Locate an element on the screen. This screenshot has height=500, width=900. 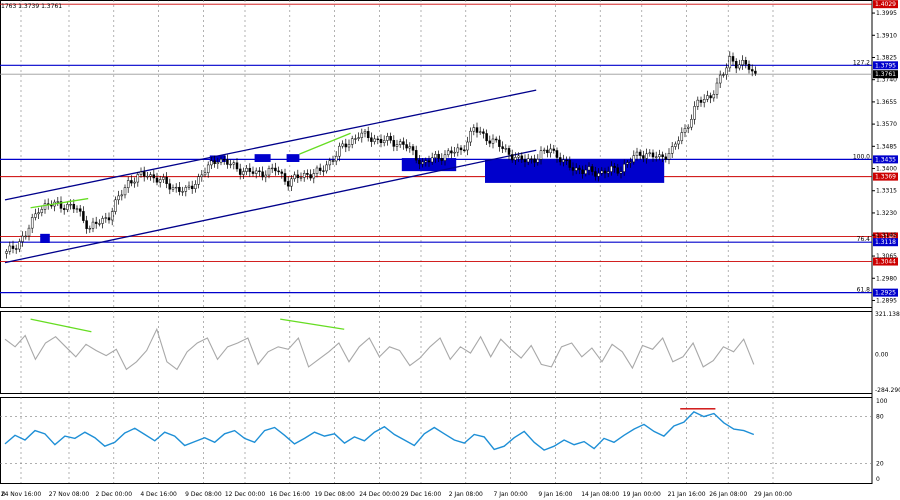
rsi-tick-label: 0 is located at coordinates (878, 479).